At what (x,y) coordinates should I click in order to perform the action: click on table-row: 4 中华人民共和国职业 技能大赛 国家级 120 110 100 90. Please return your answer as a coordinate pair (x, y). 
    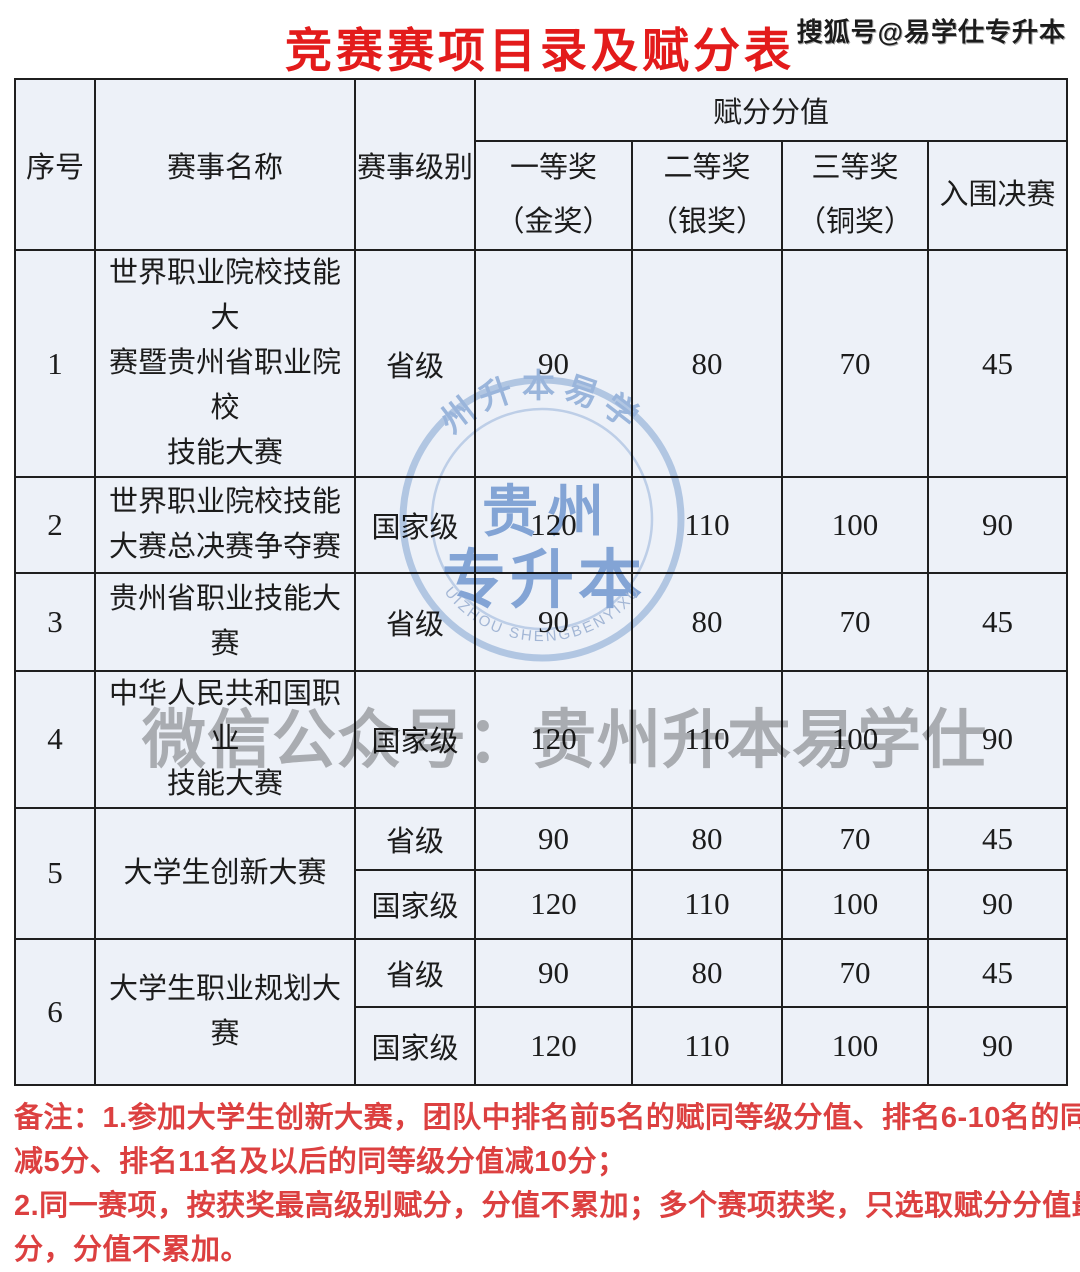
    Looking at the image, I should click on (541, 739).